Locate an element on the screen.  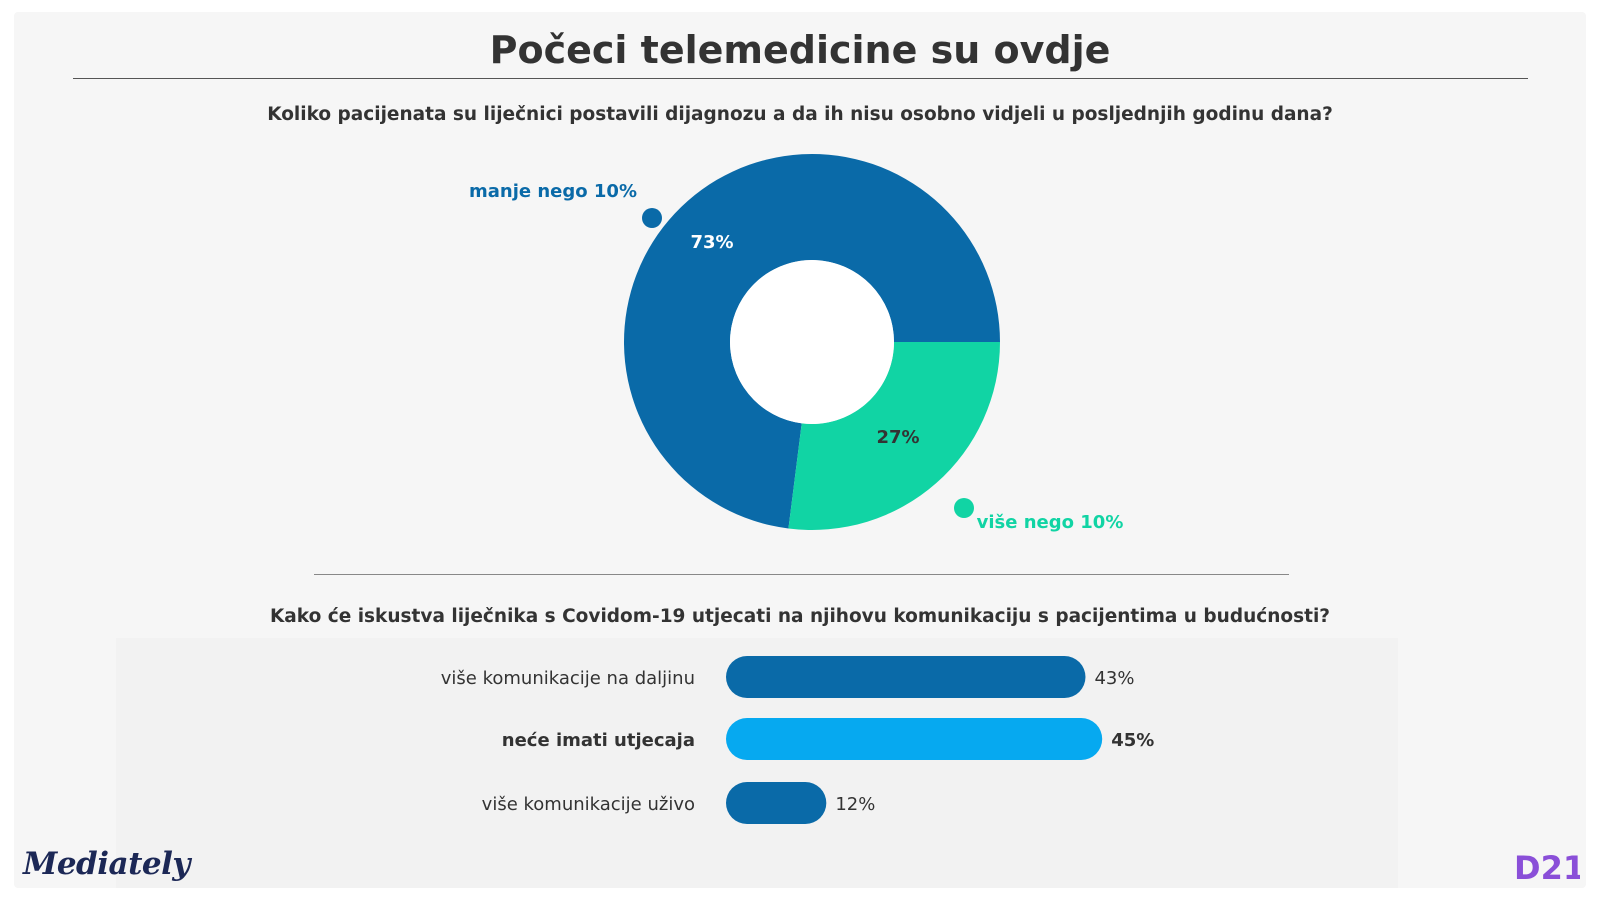
section-divider is located at coordinates (801, 574).